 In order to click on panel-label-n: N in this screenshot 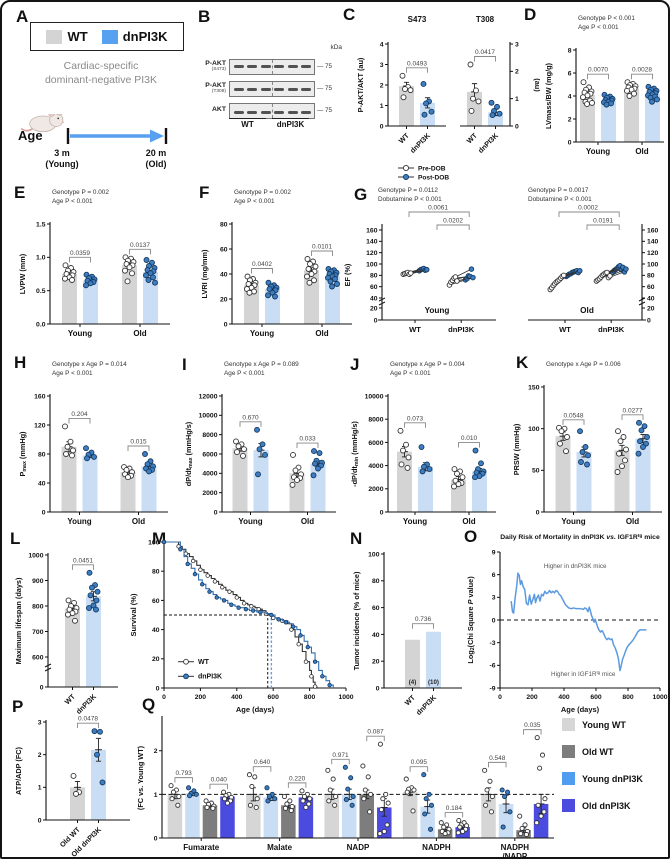, I will do `click(356, 538)`.